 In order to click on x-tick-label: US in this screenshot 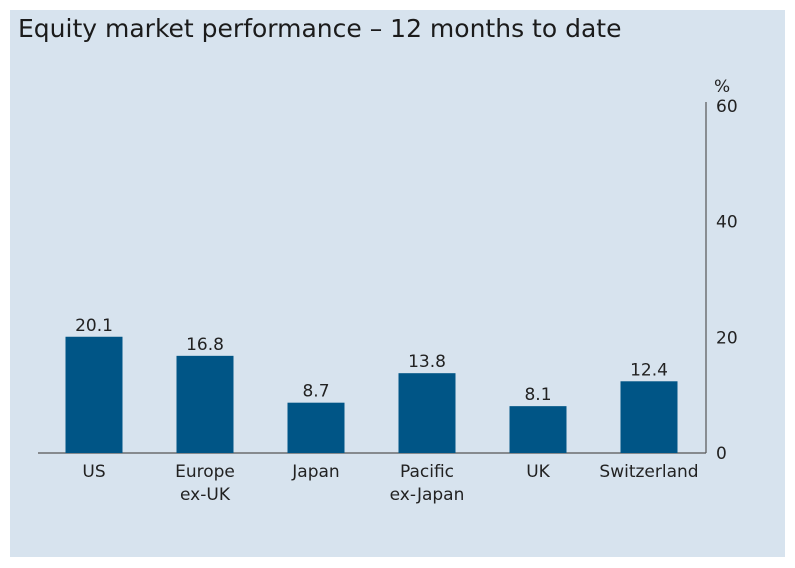, I will do `click(93, 472)`.